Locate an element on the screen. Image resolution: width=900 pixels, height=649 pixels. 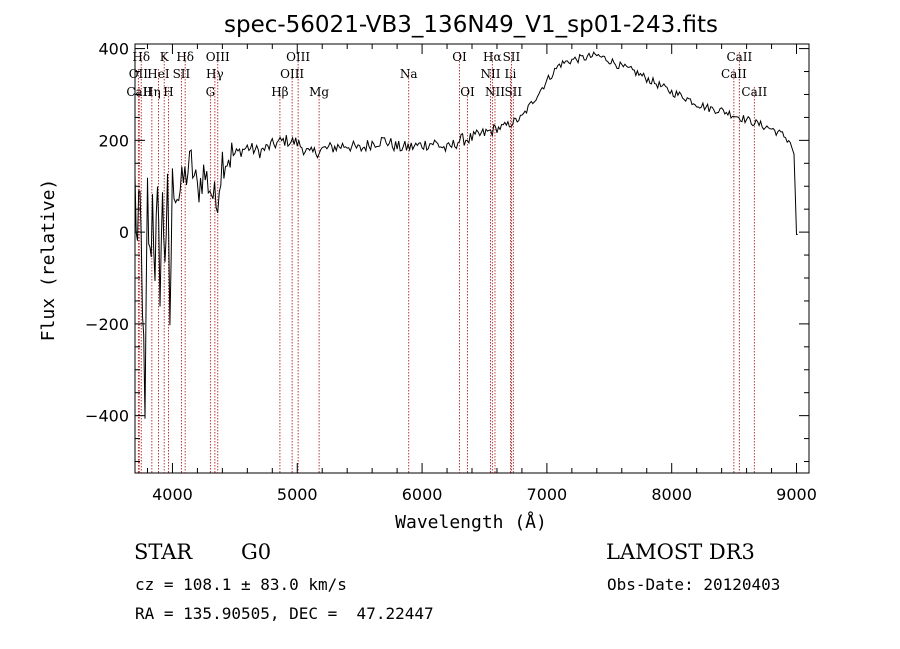
line-label-8: H is located at coordinates (168, 92).